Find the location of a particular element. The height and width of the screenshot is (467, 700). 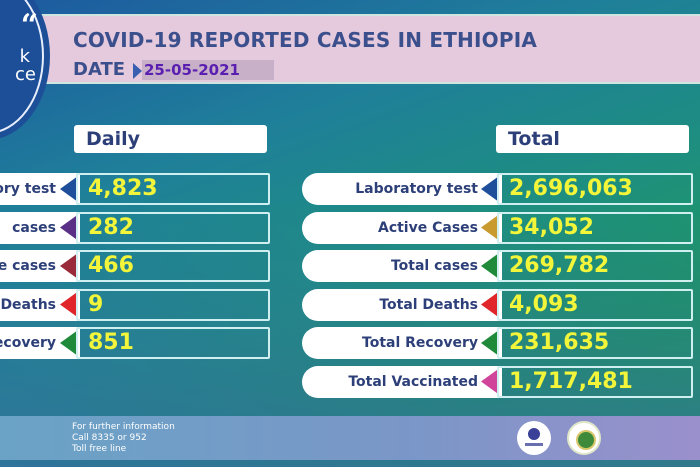

daily-row: ory test 4,823 is located at coordinates (135, 189).